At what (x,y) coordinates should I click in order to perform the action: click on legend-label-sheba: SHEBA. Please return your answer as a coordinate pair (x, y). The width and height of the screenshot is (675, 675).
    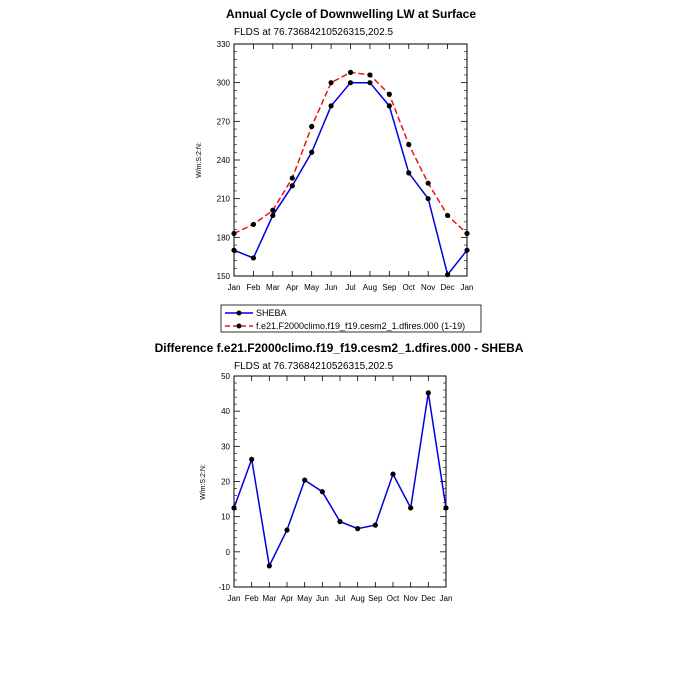
    Looking at the image, I should click on (271, 313).